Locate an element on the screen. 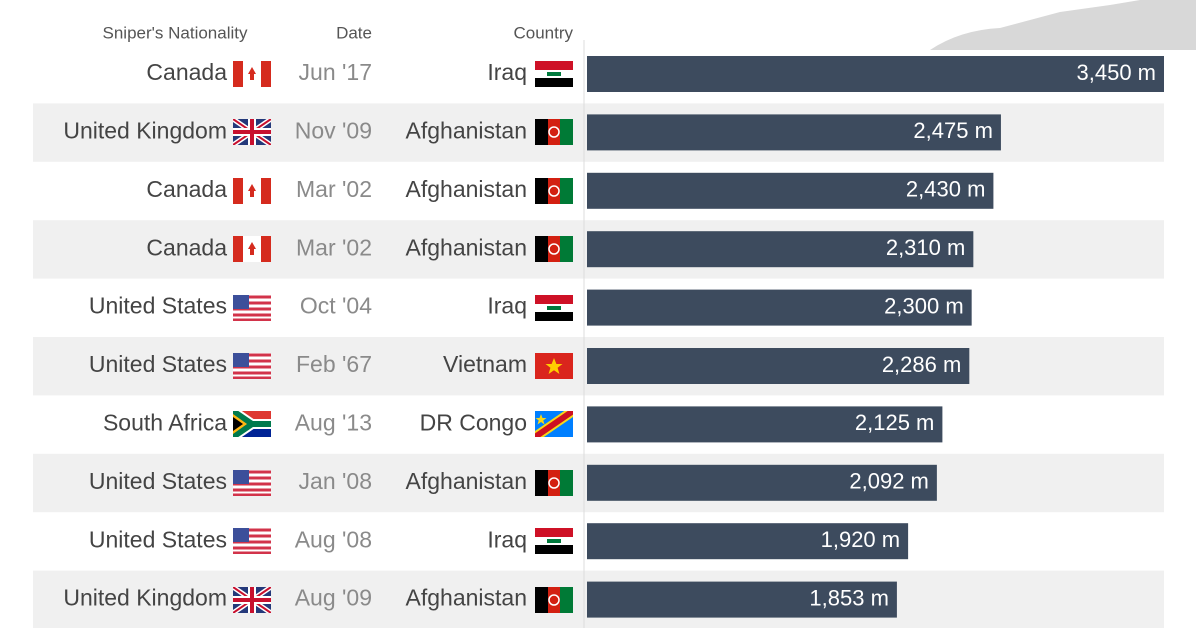 Image resolution: width=1196 pixels, height=633 pixels. country: Vietnam is located at coordinates (485, 364).